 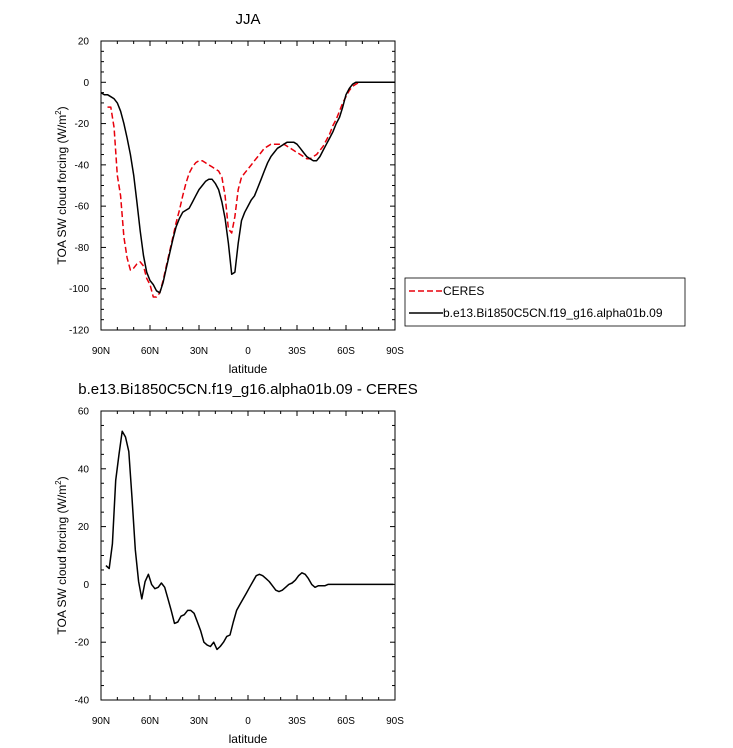 I want to click on y-tick-label: 60, so click(x=84, y=412).